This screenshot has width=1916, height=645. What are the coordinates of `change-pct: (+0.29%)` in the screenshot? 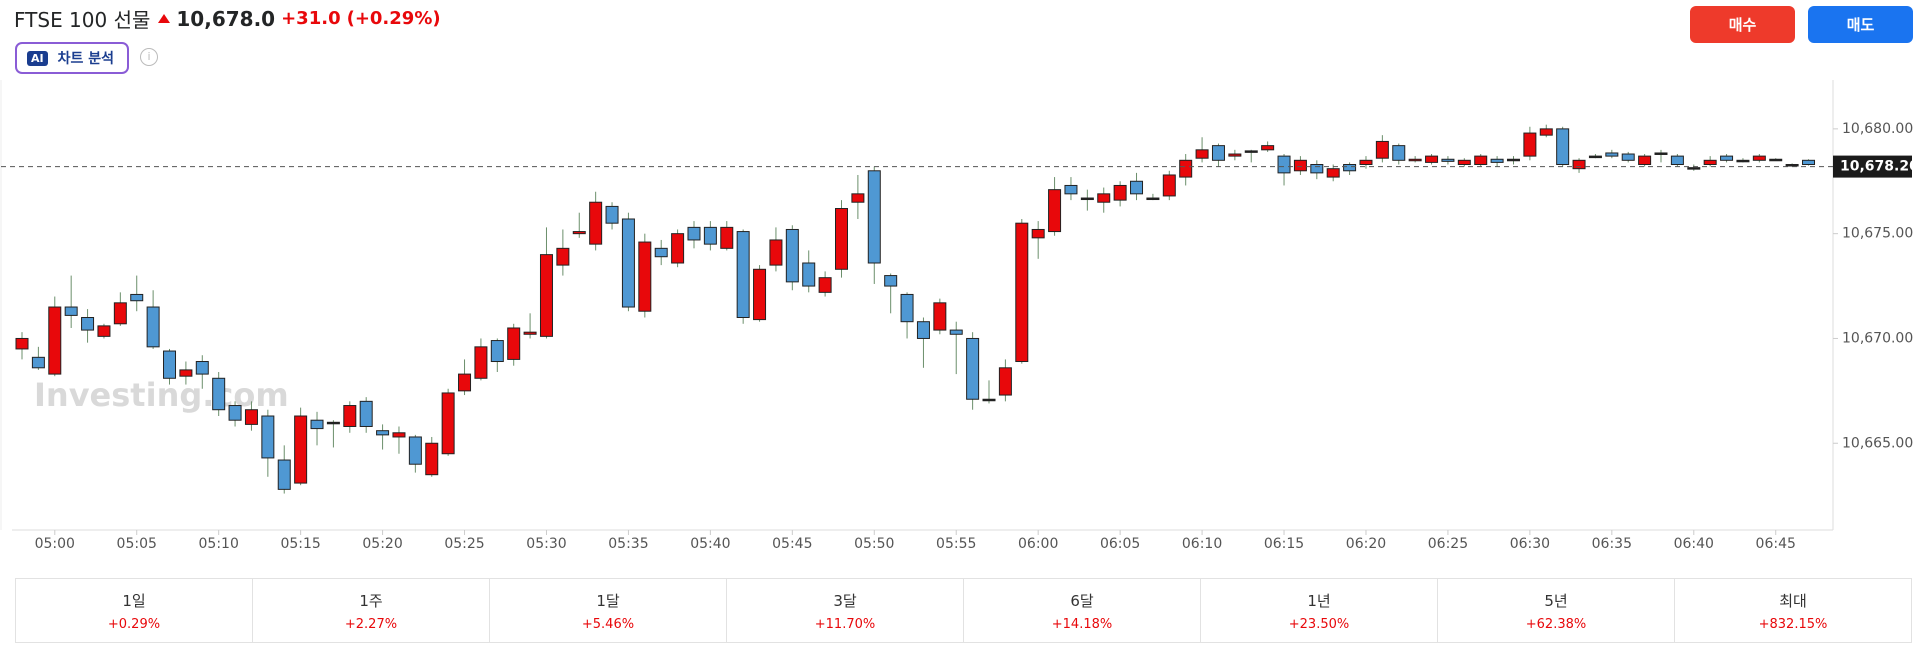 It's located at (393, 18).